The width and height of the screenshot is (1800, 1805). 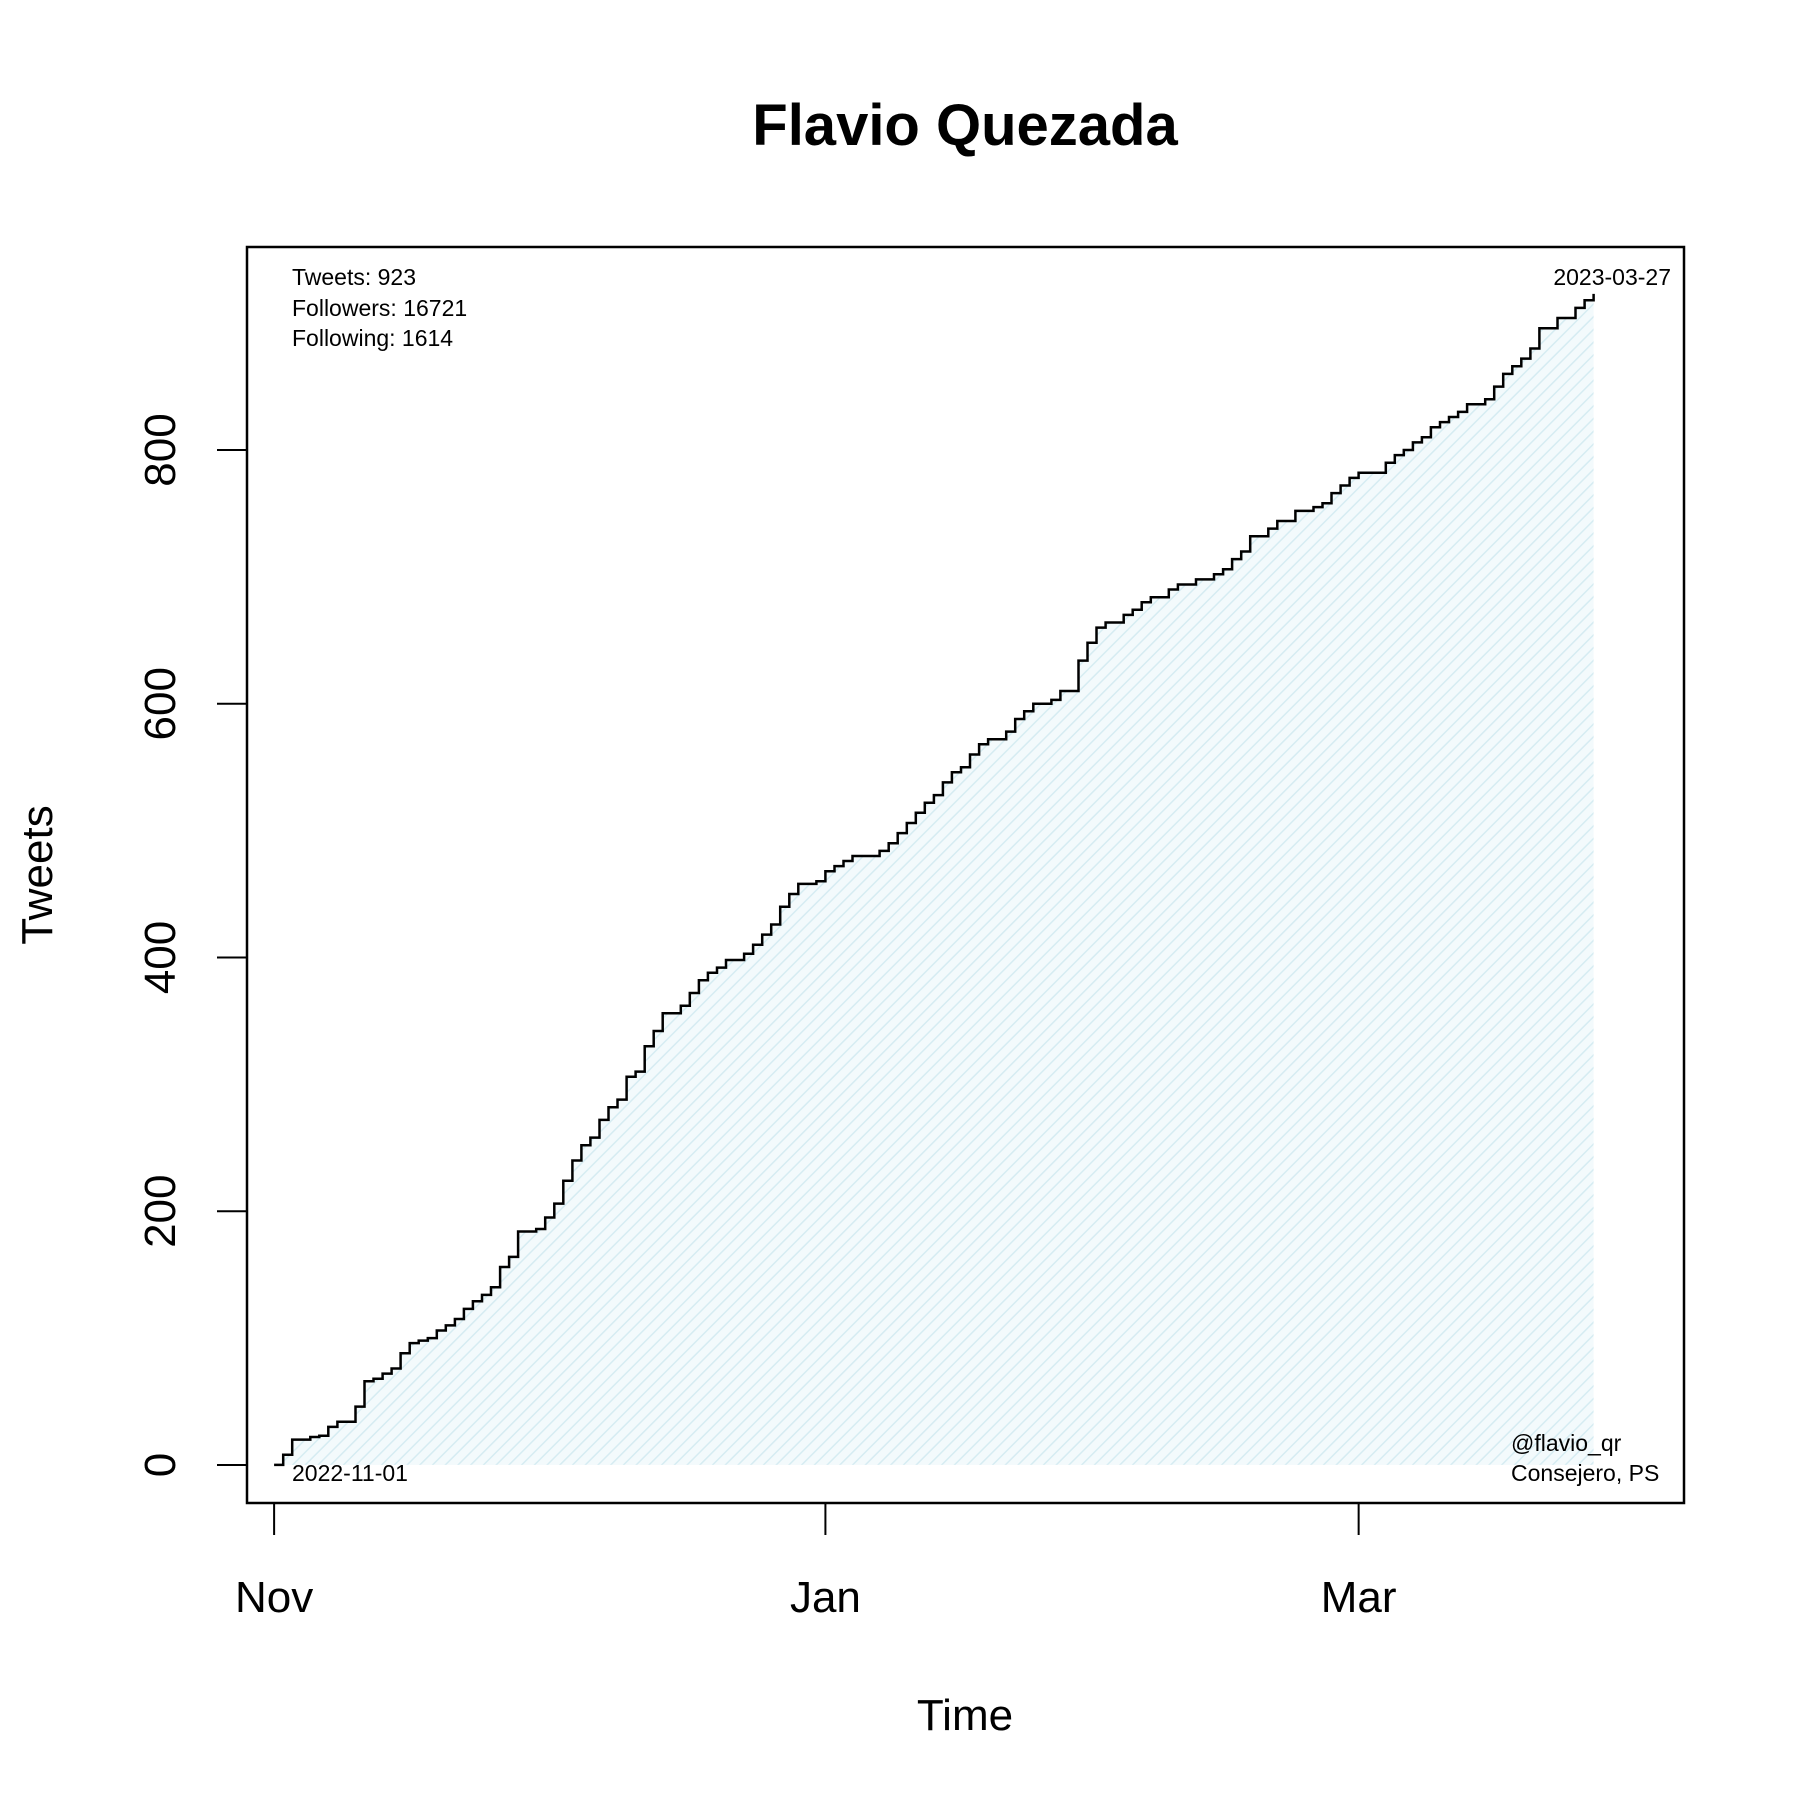 I want to click on y-axis: 0 200 400 600 800, so click(x=192, y=945).